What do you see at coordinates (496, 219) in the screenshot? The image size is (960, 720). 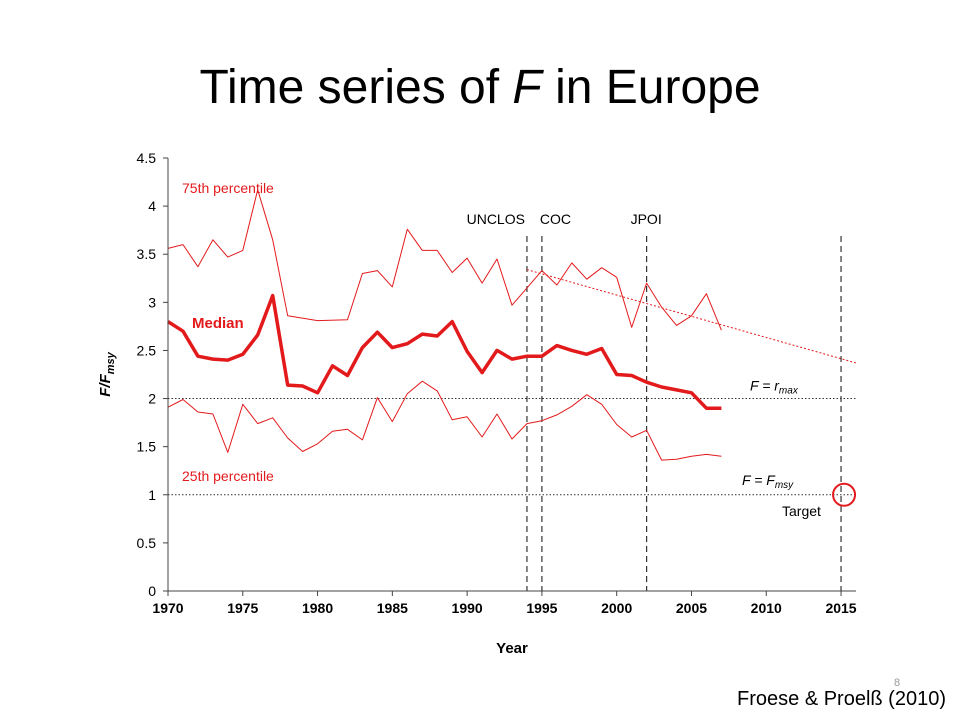 I see `event-label: UNCLOS` at bounding box center [496, 219].